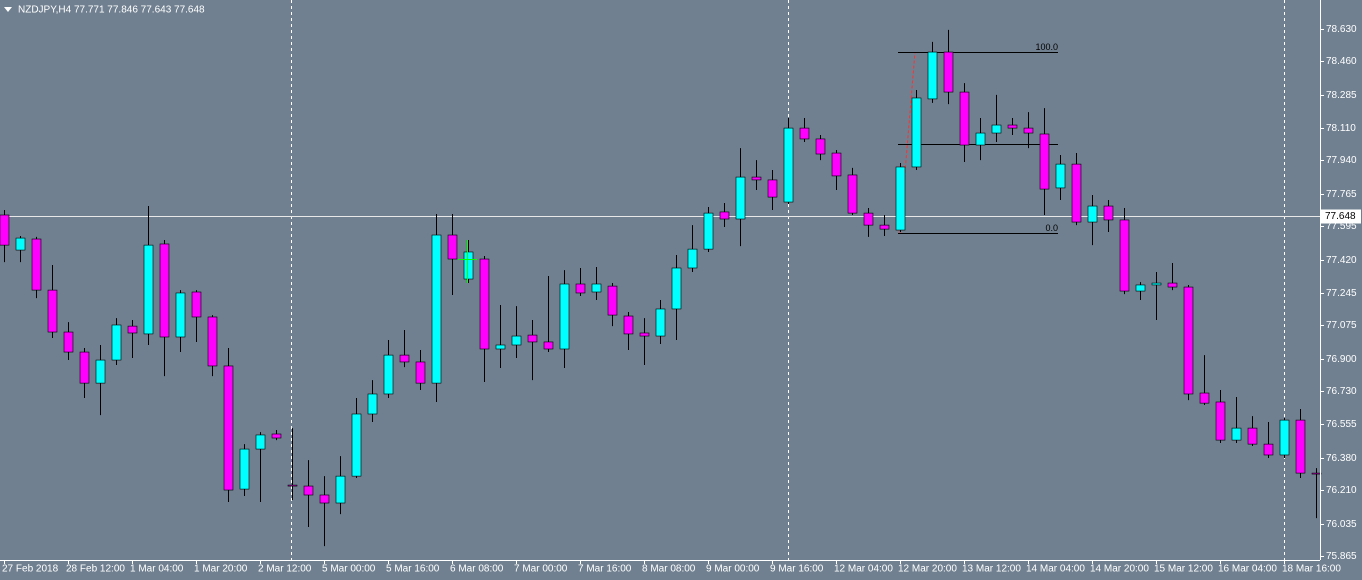 The height and width of the screenshot is (580, 1362). I want to click on fibo-label: 100.0, so click(1046, 47).